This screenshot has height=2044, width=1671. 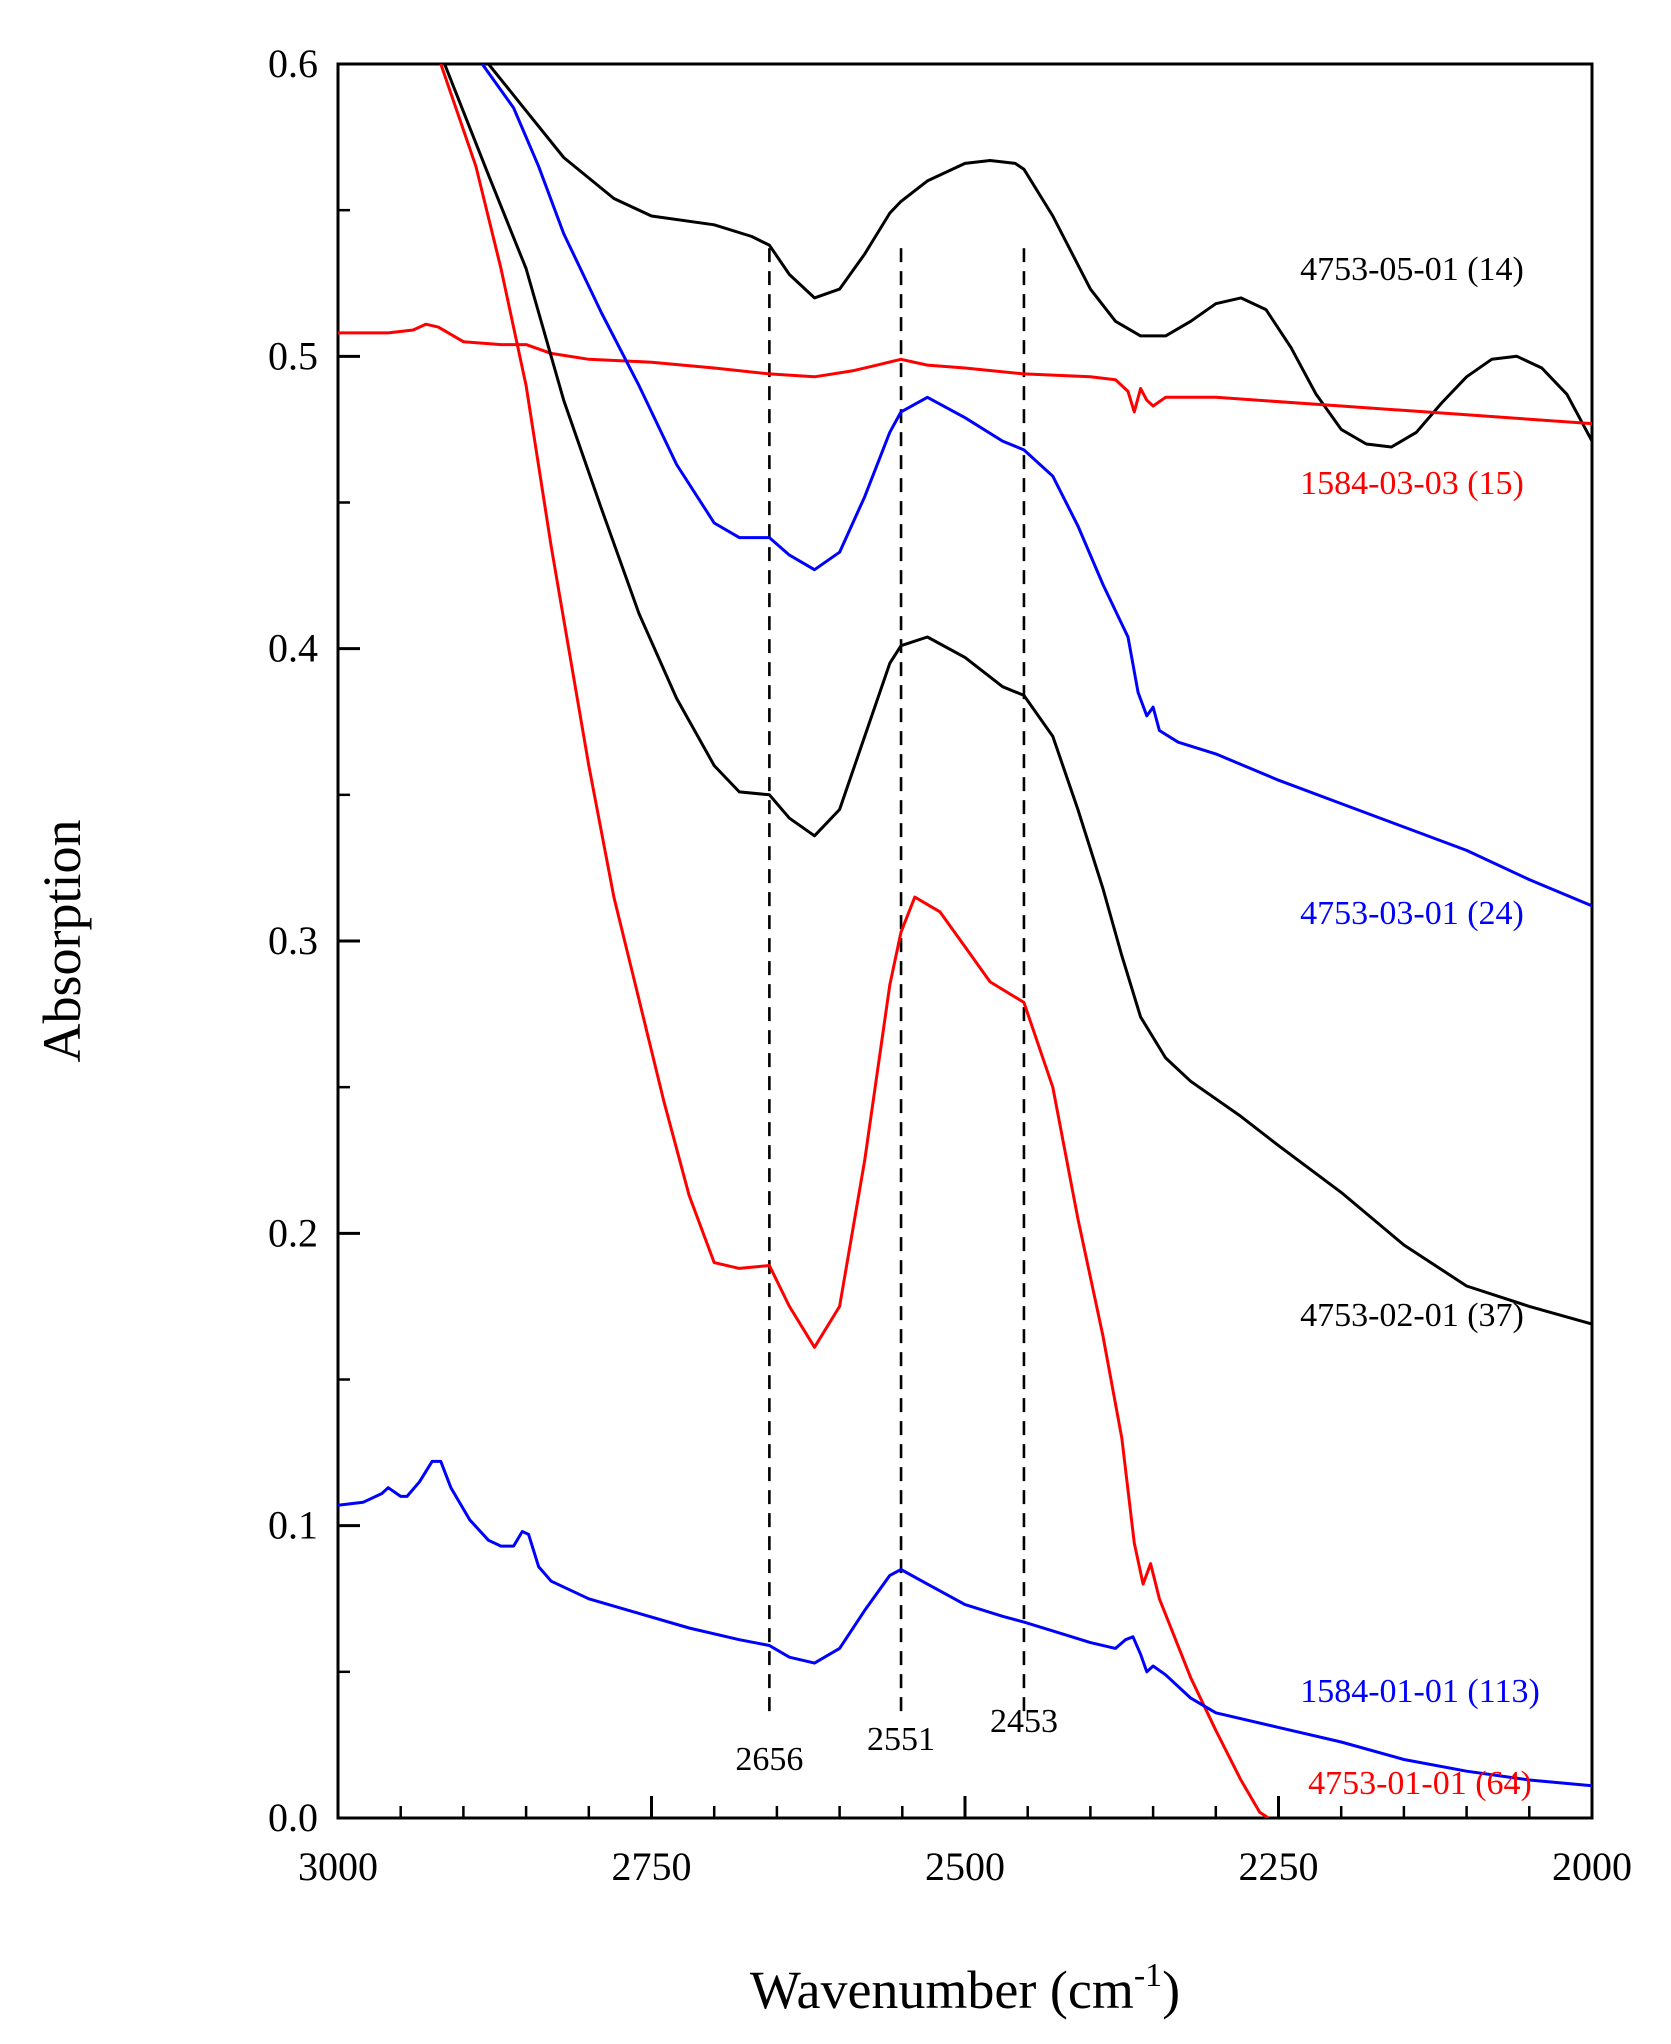 What do you see at coordinates (62, 941) in the screenshot?
I see `y-axis-title: Absorption` at bounding box center [62, 941].